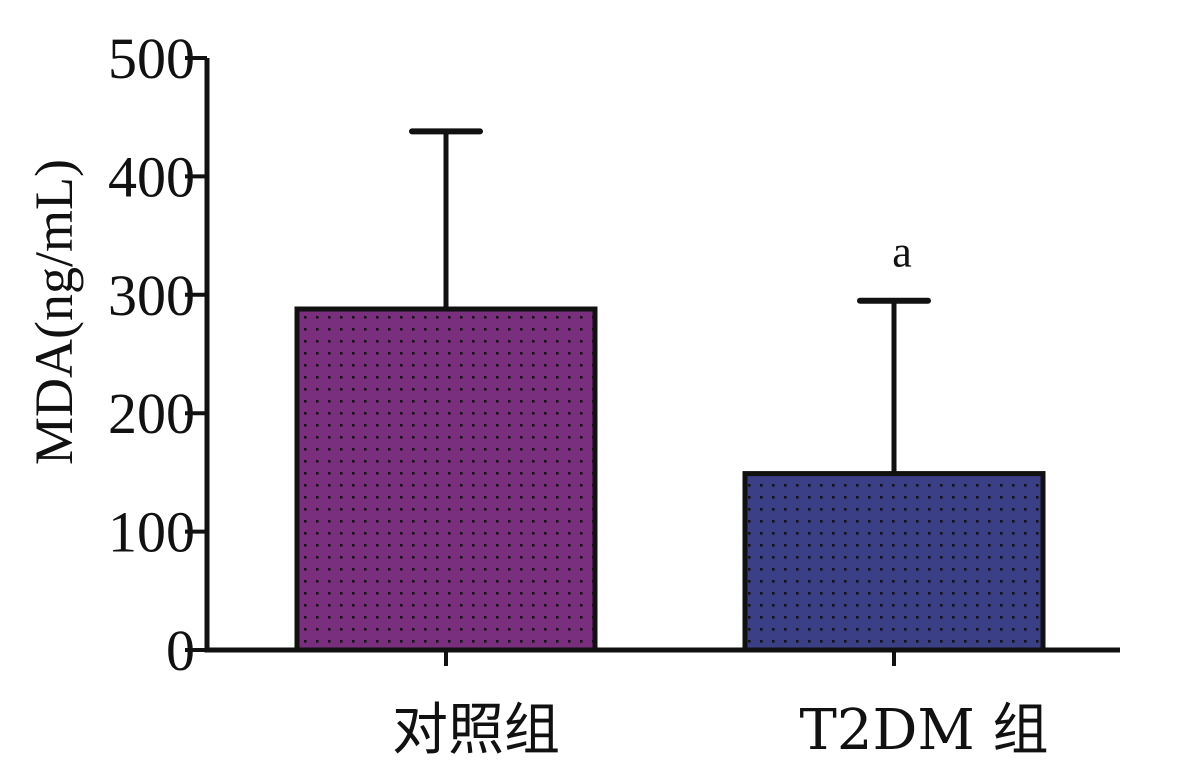 The image size is (1181, 780). What do you see at coordinates (151, 176) in the screenshot?
I see `y-tick-label-400: 400` at bounding box center [151, 176].